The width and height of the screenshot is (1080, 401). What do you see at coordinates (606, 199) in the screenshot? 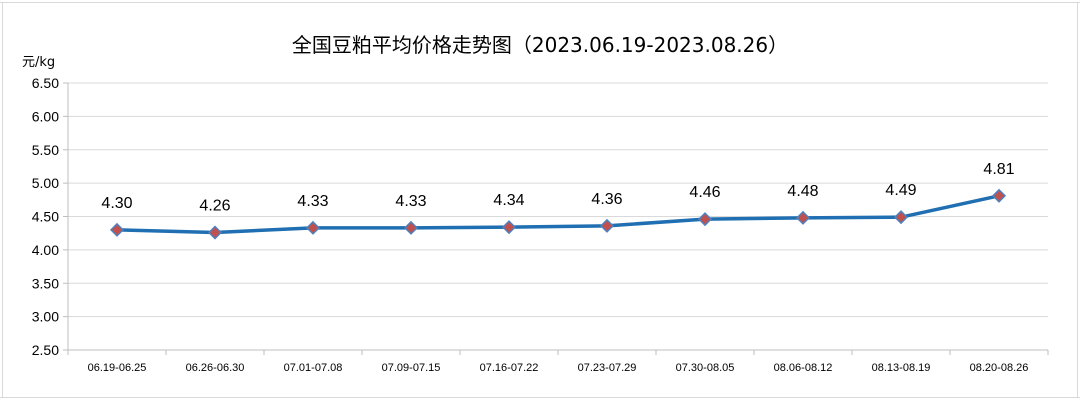
I see `data-label: 4.36` at bounding box center [606, 199].